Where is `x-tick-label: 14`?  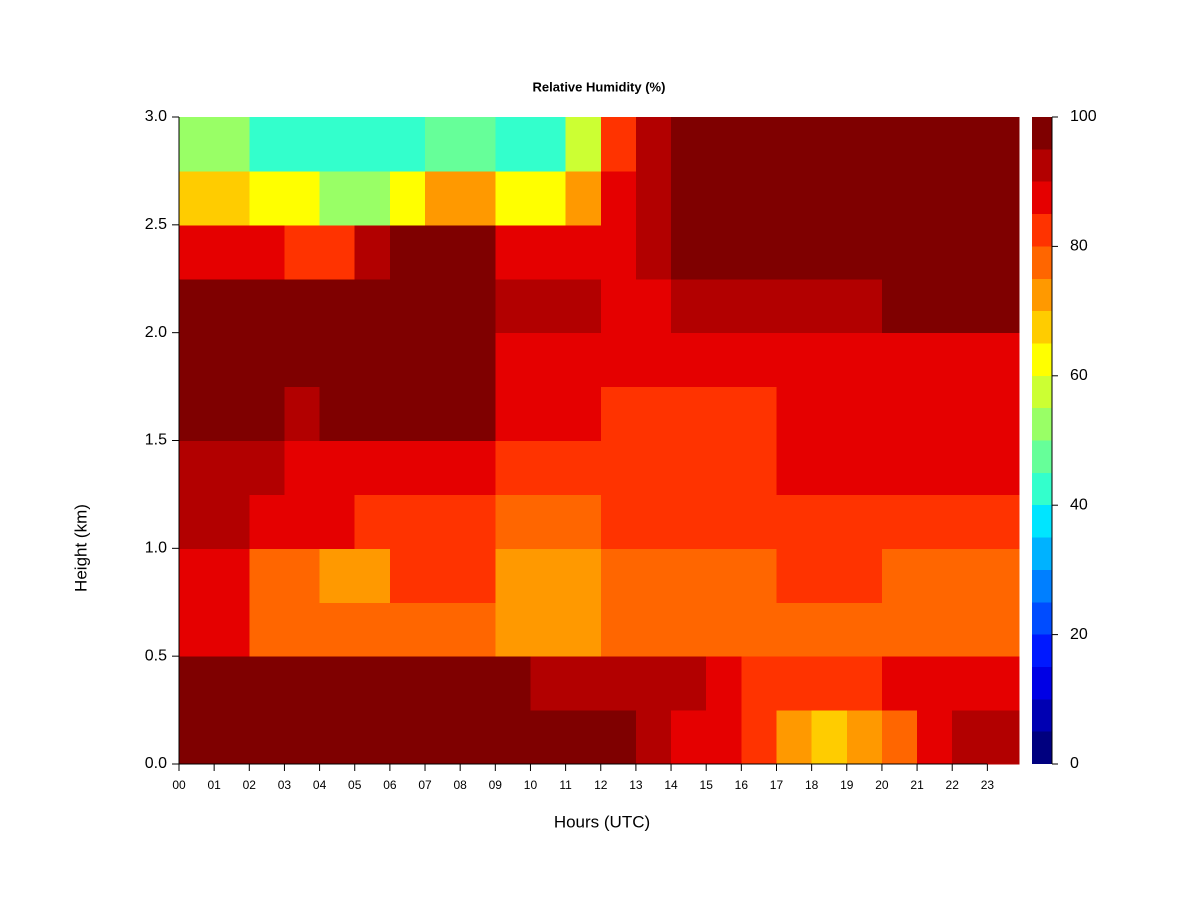
x-tick-label: 14 is located at coordinates (671, 785).